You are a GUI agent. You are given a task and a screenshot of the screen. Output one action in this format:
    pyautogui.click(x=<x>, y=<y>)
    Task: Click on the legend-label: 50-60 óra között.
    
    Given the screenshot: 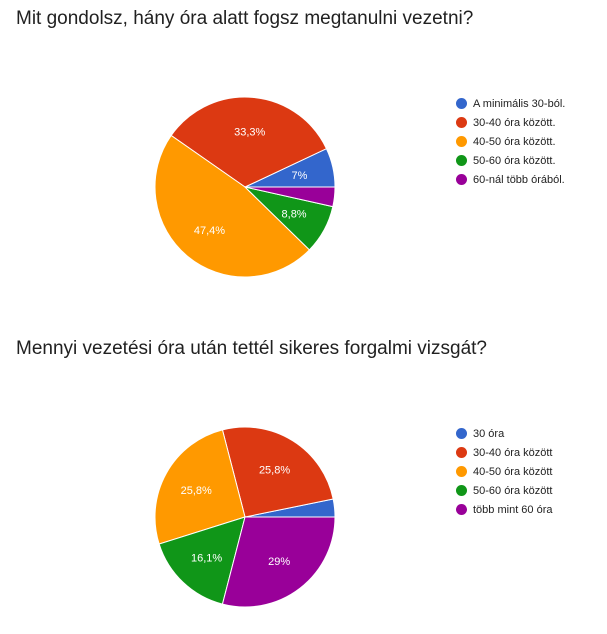 What is the action you would take?
    pyautogui.click(x=514, y=160)
    